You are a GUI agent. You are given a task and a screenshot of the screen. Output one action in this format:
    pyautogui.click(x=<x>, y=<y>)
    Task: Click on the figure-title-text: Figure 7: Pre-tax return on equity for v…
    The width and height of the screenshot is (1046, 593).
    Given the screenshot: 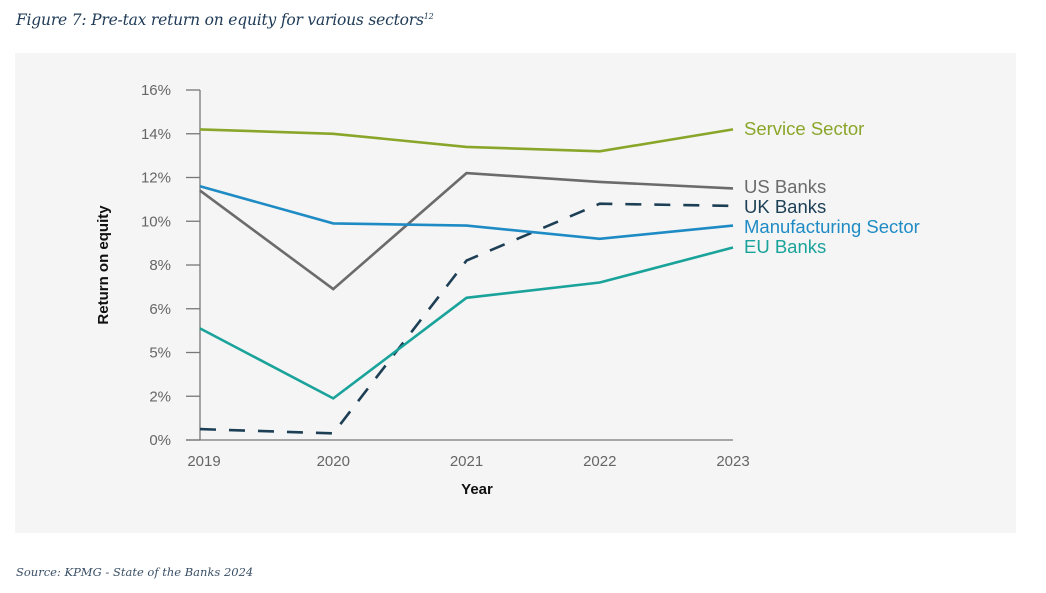 What is the action you would take?
    pyautogui.click(x=220, y=20)
    